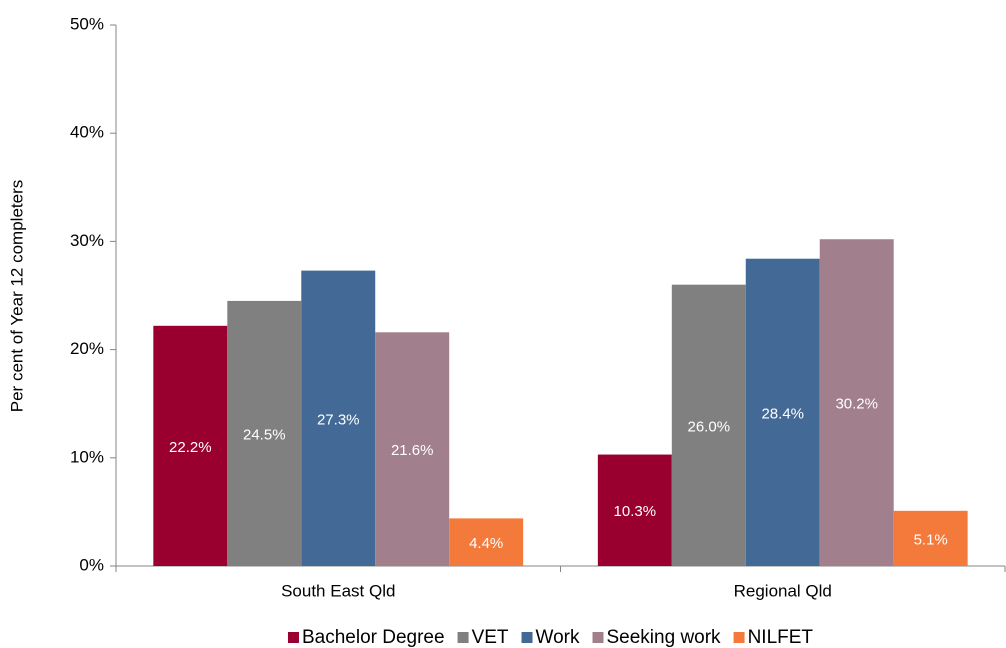 This screenshot has width=1006, height=648. I want to click on y-tick-label: 0%, so click(91, 564).